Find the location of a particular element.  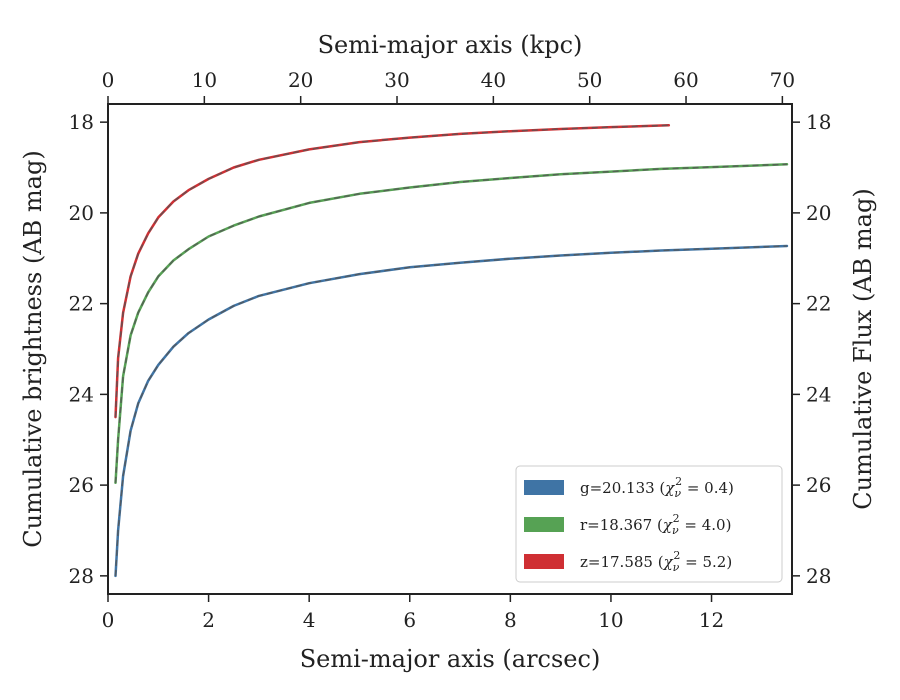

legend-frame is located at coordinates (649, 524).